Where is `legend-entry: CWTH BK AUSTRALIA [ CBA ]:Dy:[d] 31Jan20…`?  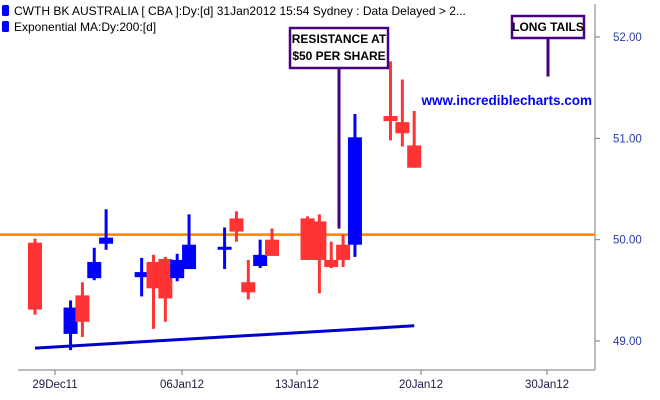
legend-entry: CWTH BK AUSTRALIA [ CBA ]:Dy:[d] 31Jan20… is located at coordinates (234, 11).